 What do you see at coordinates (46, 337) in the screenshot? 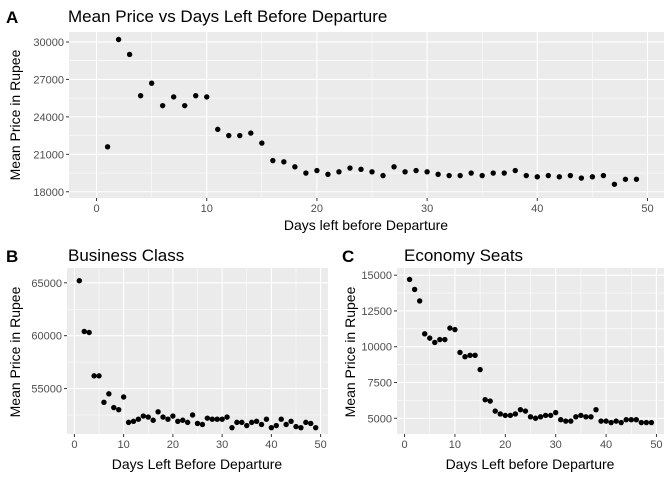
I see `panel-b-y-tick-label: 60000` at bounding box center [46, 337].